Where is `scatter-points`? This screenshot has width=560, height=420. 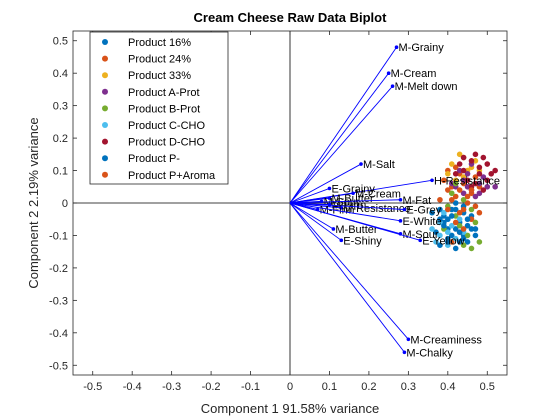
scatter-points is located at coordinates (463, 201).